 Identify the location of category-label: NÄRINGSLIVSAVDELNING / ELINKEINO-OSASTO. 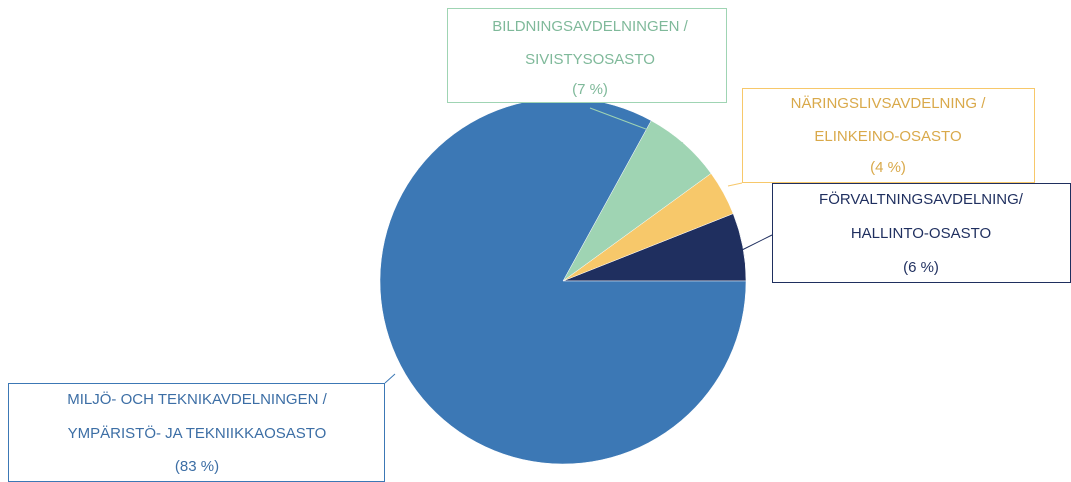
(889, 120).